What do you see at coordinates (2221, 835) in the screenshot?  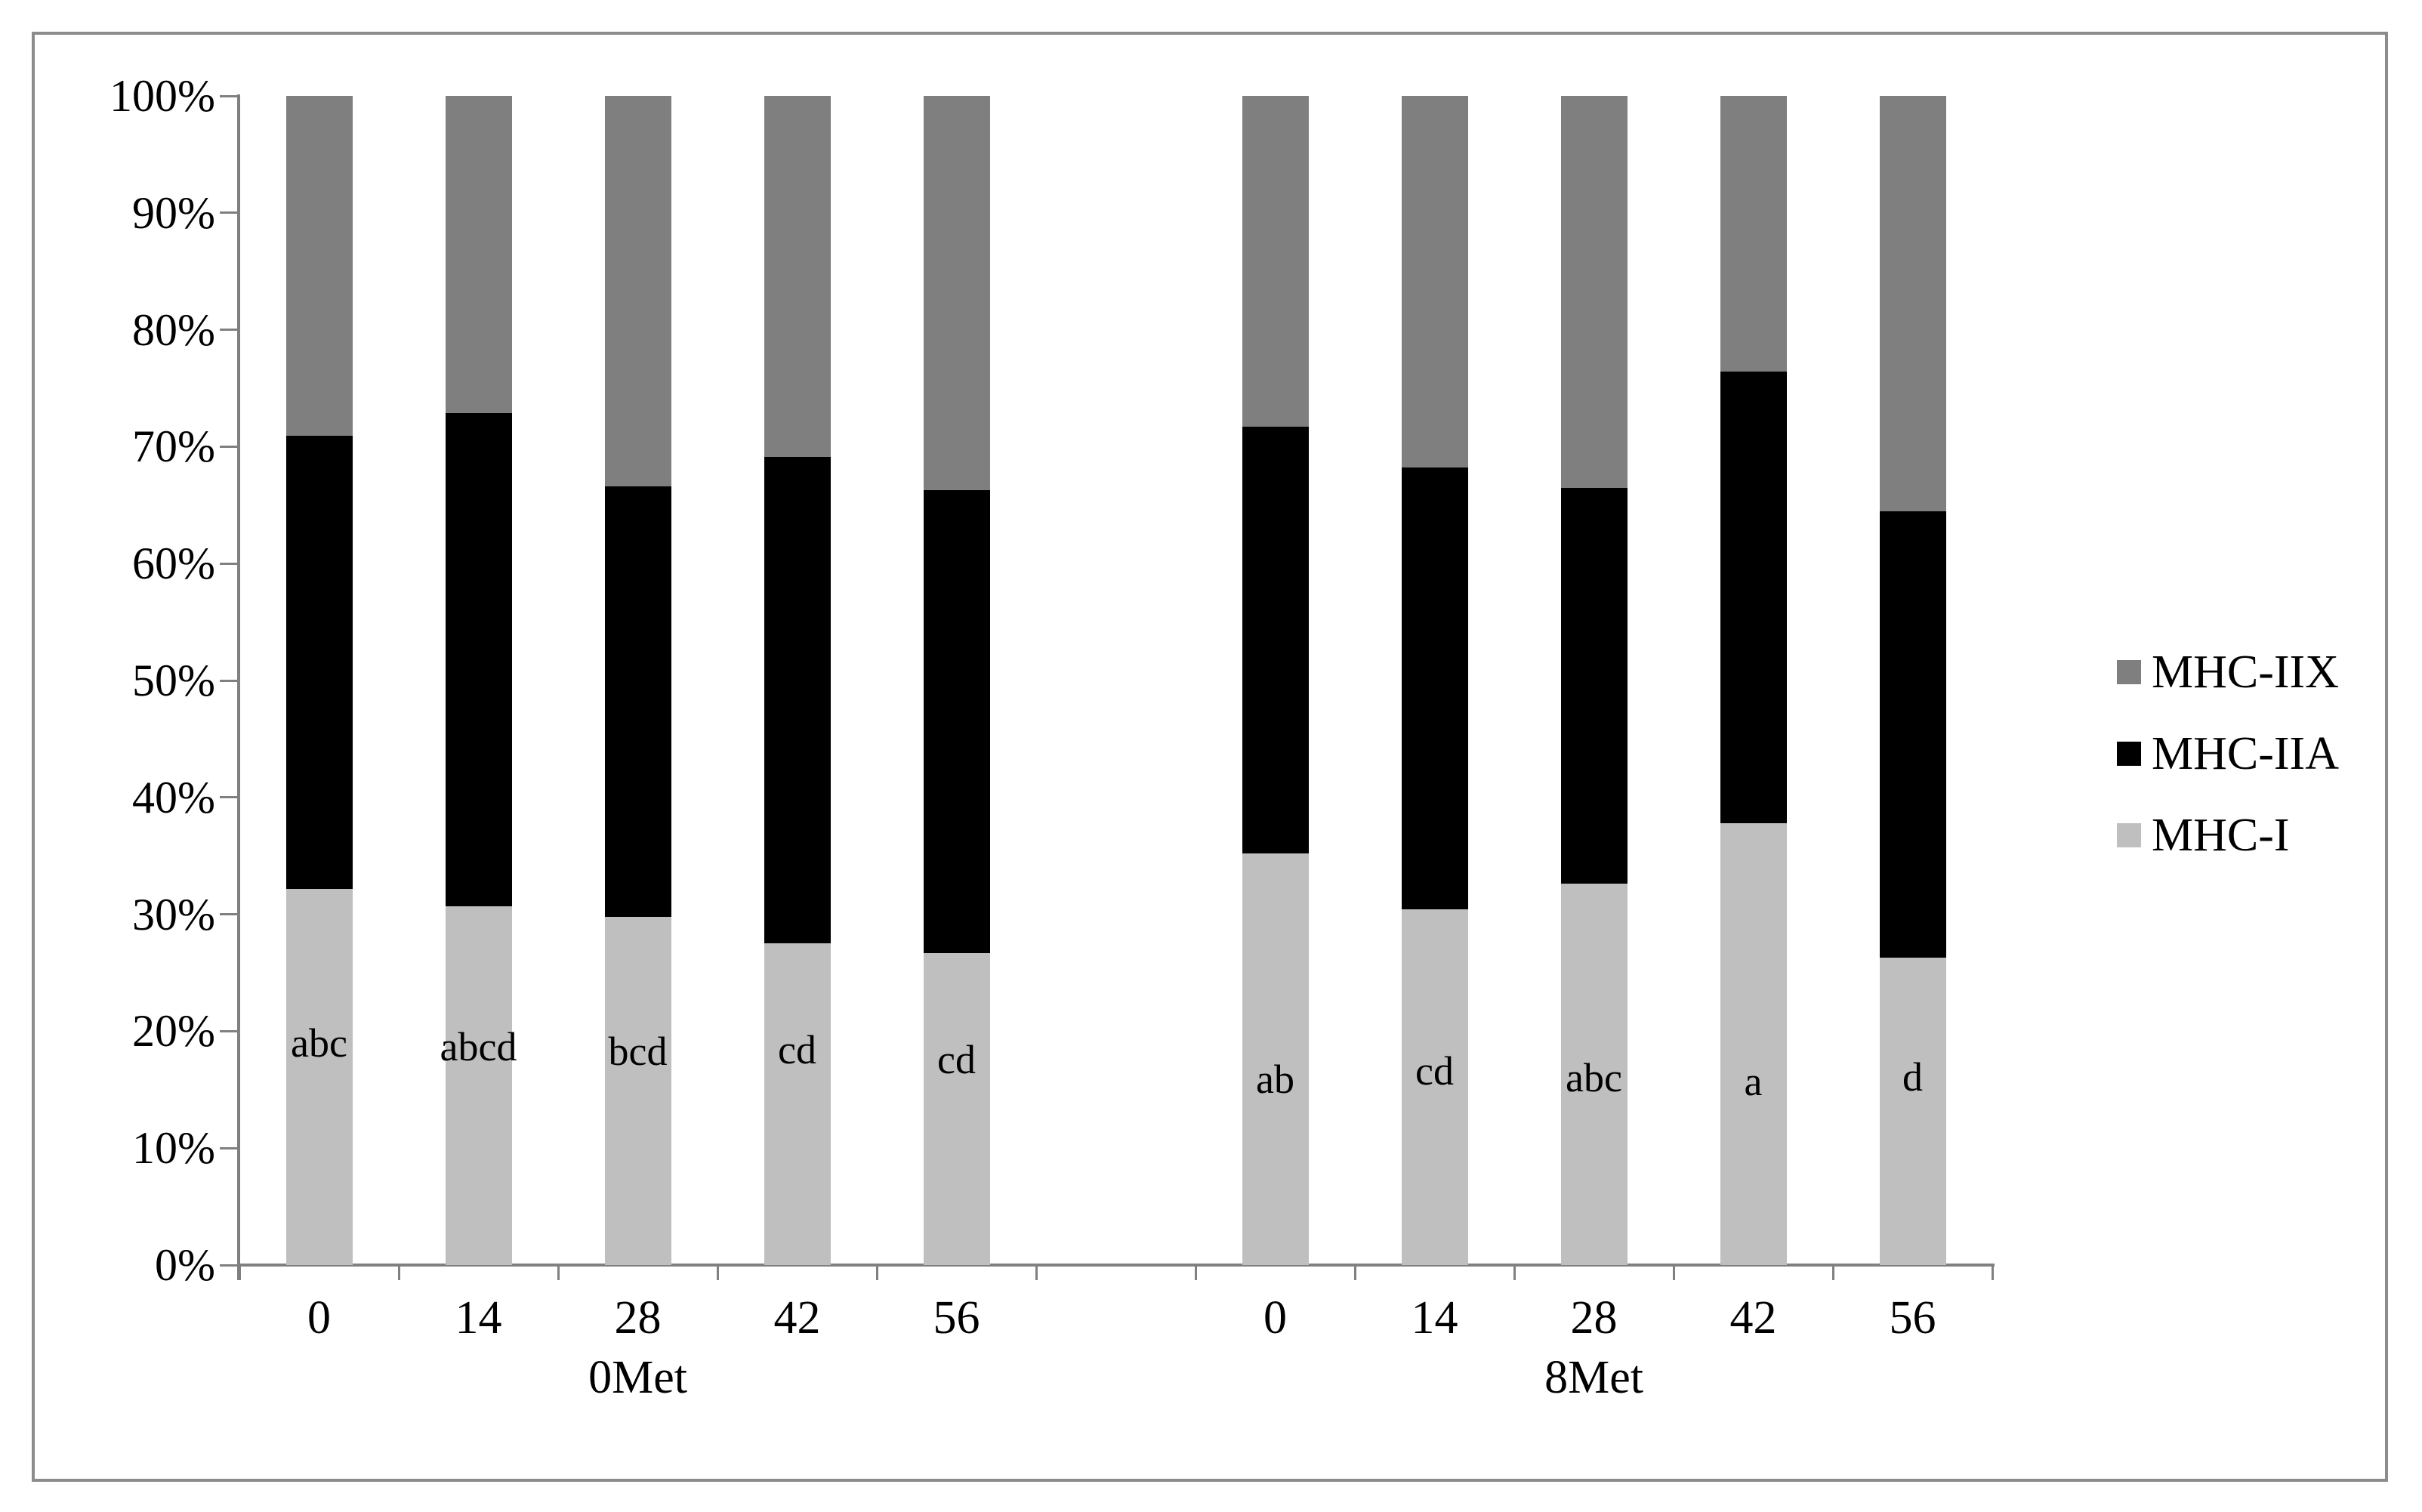 I see `legend-label: MHC-I` at bounding box center [2221, 835].